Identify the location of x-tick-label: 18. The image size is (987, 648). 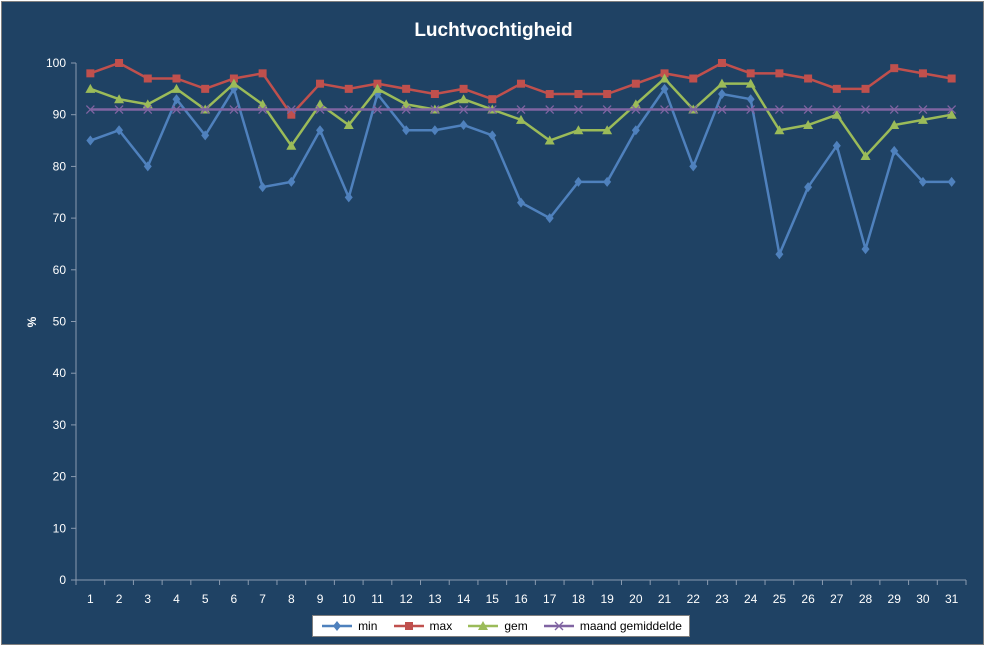
(579, 599).